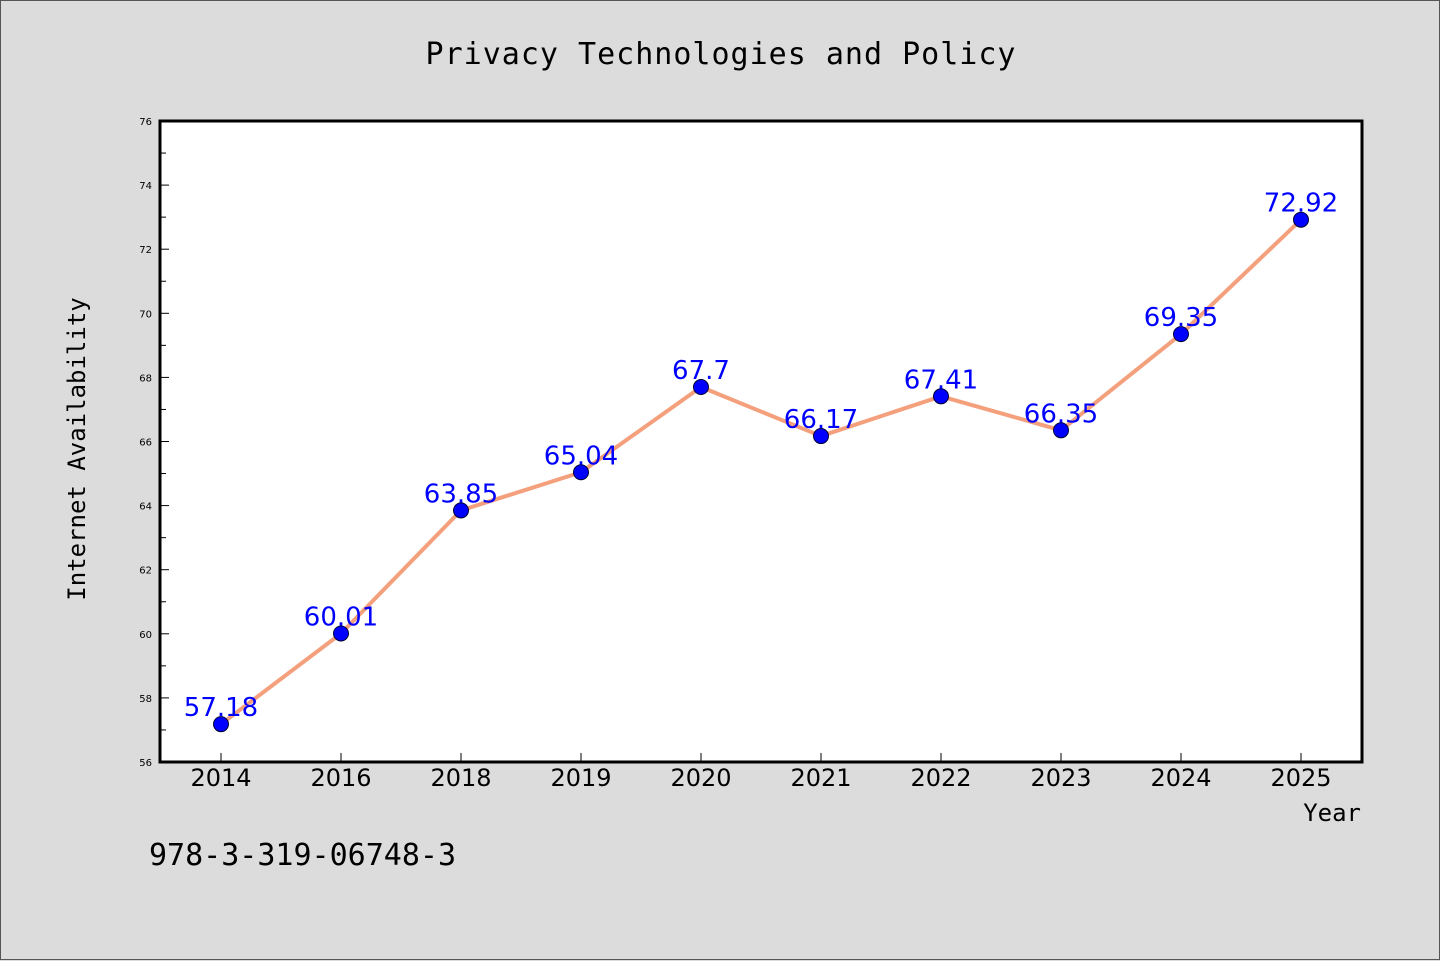 Image resolution: width=1440 pixels, height=961 pixels. What do you see at coordinates (145, 571) in the screenshot?
I see `y-tick-label: 62` at bounding box center [145, 571].